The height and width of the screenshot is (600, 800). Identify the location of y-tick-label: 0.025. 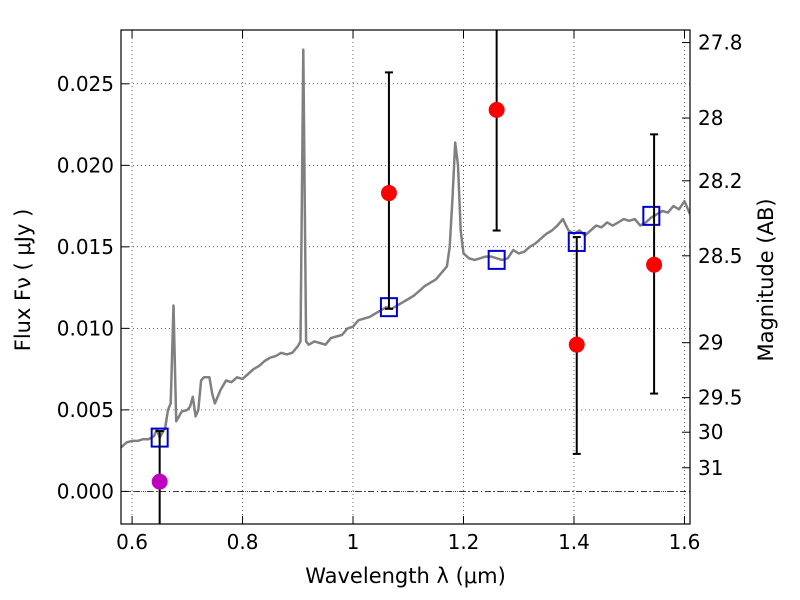
(85, 84).